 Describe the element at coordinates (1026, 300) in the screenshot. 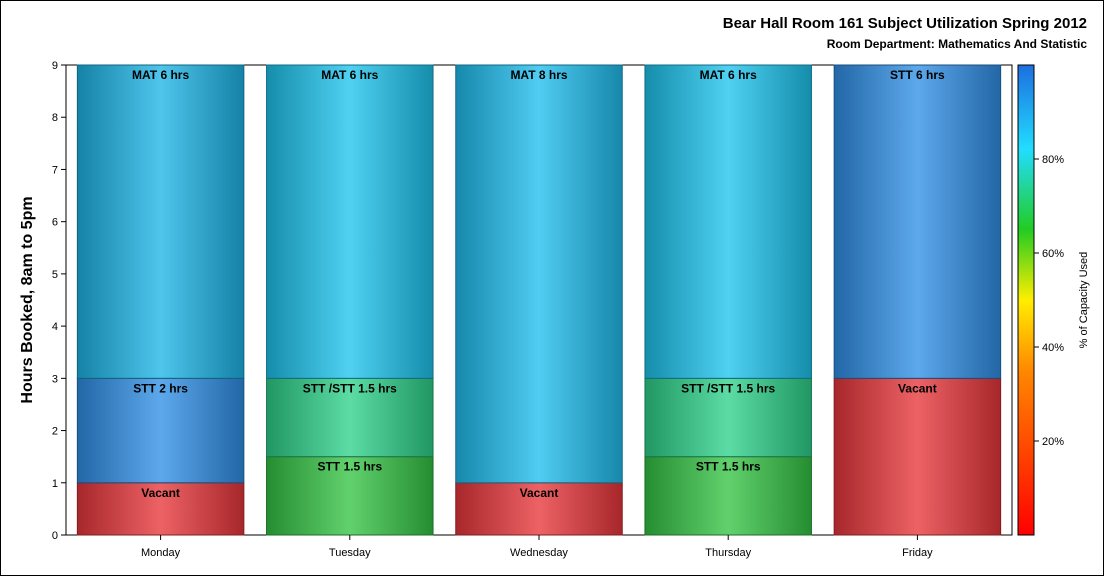

I see `colorbar-ramp` at that location.